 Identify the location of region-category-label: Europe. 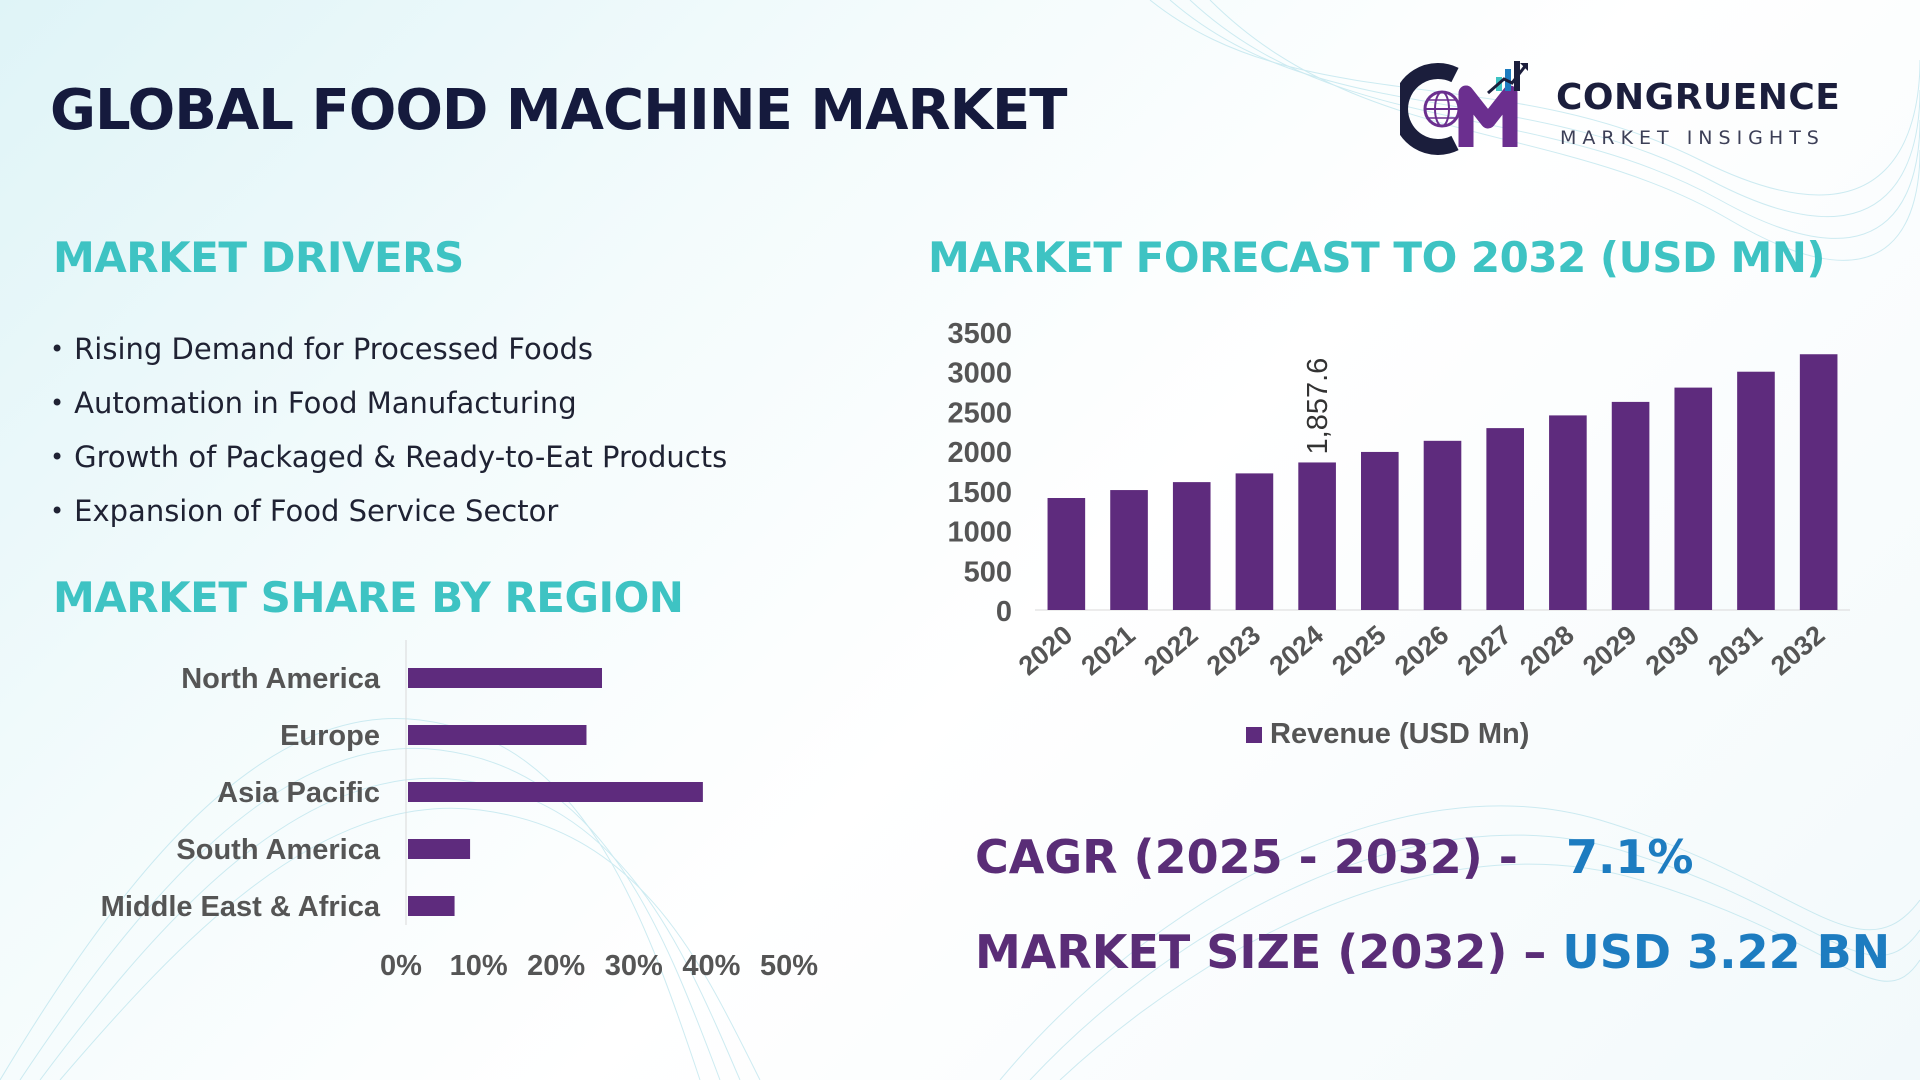
(330, 736).